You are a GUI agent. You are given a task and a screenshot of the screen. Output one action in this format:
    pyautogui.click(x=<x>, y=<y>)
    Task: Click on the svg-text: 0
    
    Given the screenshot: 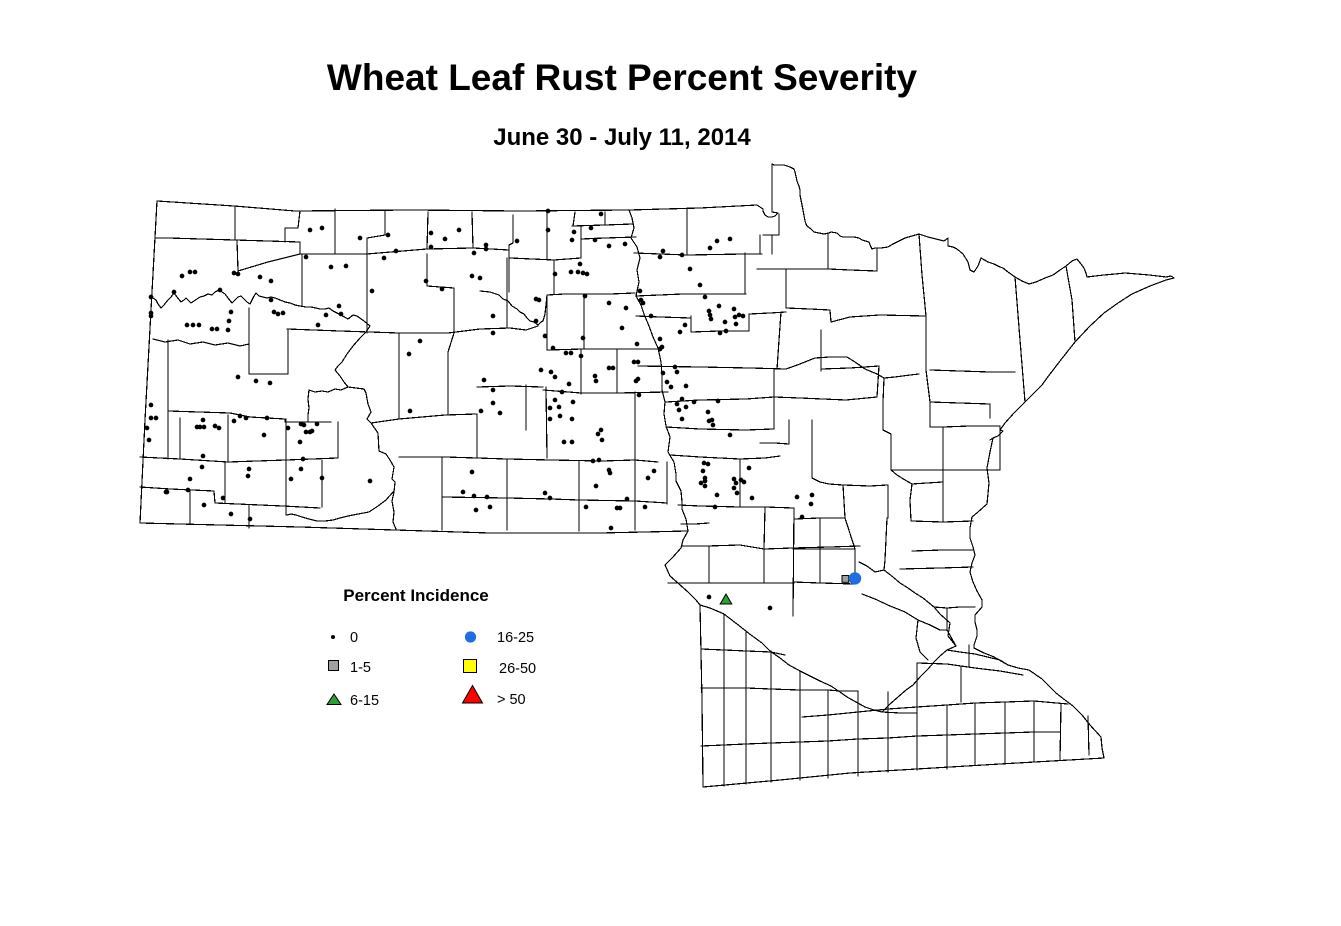 What is the action you would take?
    pyautogui.click(x=354, y=638)
    